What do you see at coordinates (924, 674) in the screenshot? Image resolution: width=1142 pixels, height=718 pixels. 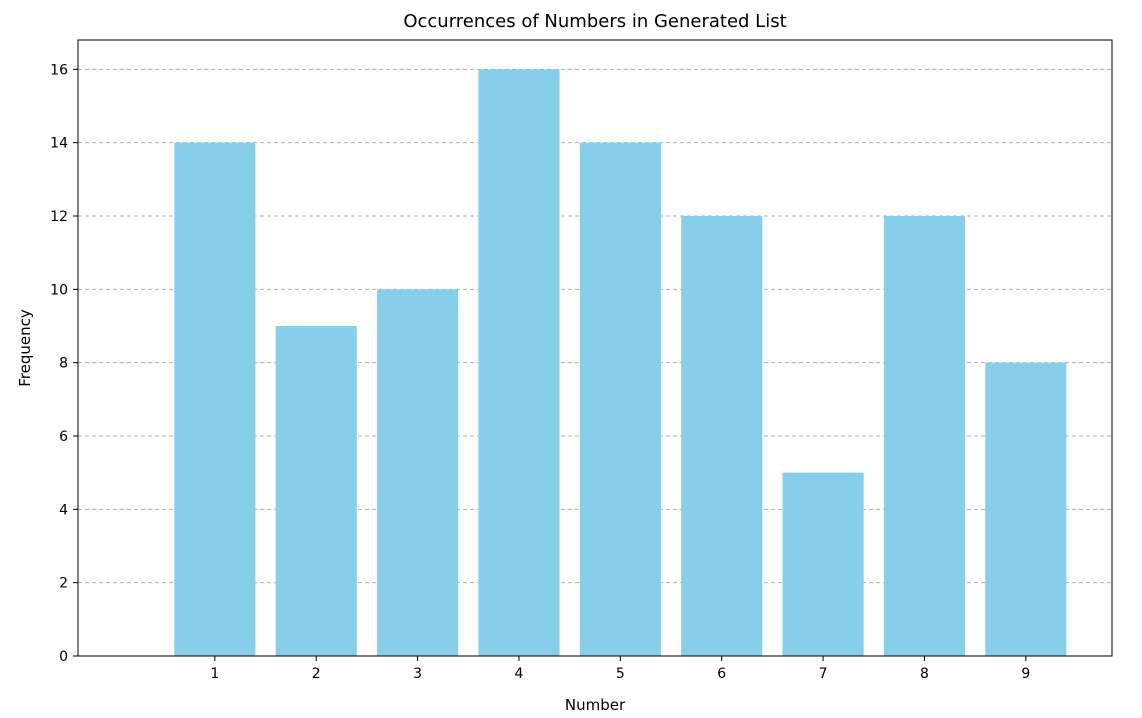 I see `x-tick-label: 8` at bounding box center [924, 674].